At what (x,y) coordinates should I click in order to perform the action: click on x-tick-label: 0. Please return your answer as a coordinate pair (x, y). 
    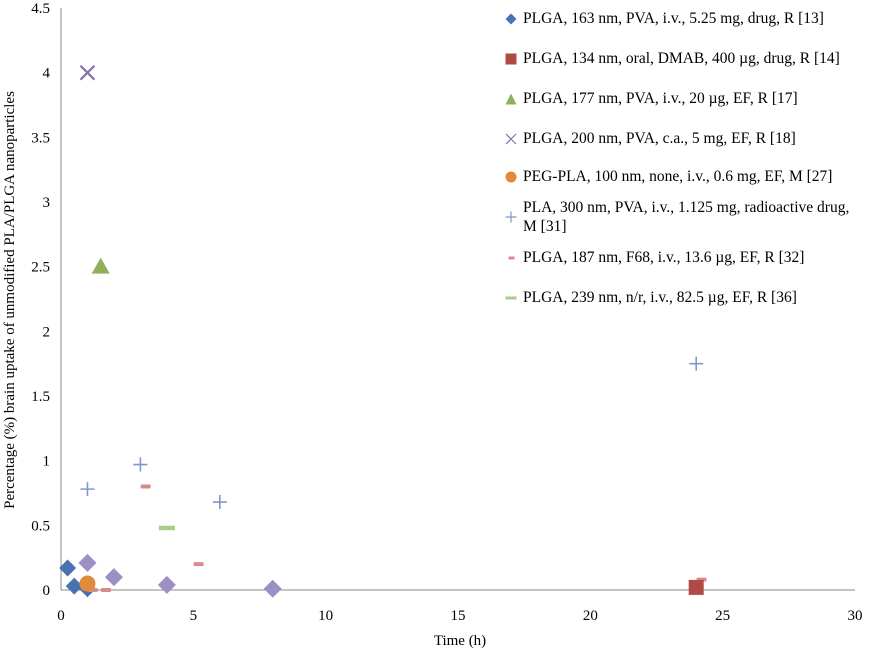
    Looking at the image, I should click on (61, 616).